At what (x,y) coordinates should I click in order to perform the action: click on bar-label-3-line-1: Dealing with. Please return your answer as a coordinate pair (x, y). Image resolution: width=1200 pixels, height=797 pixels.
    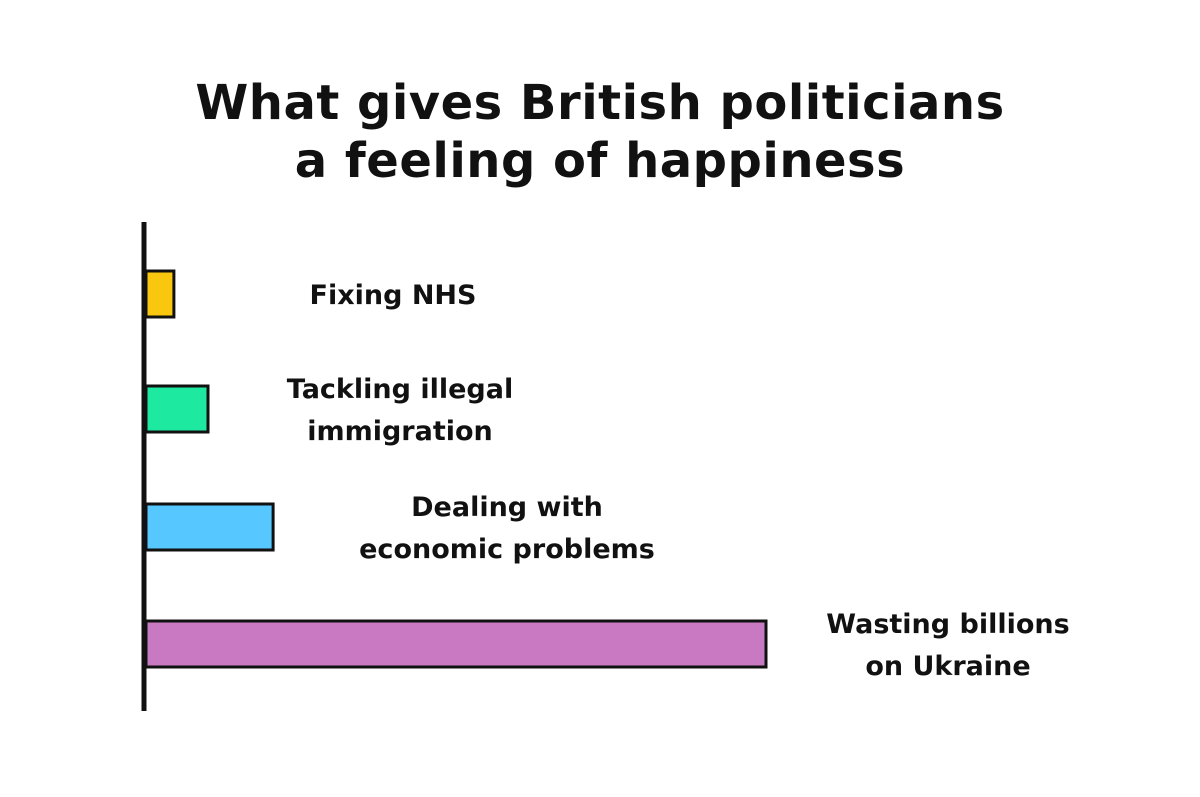
    Looking at the image, I should click on (507, 507).